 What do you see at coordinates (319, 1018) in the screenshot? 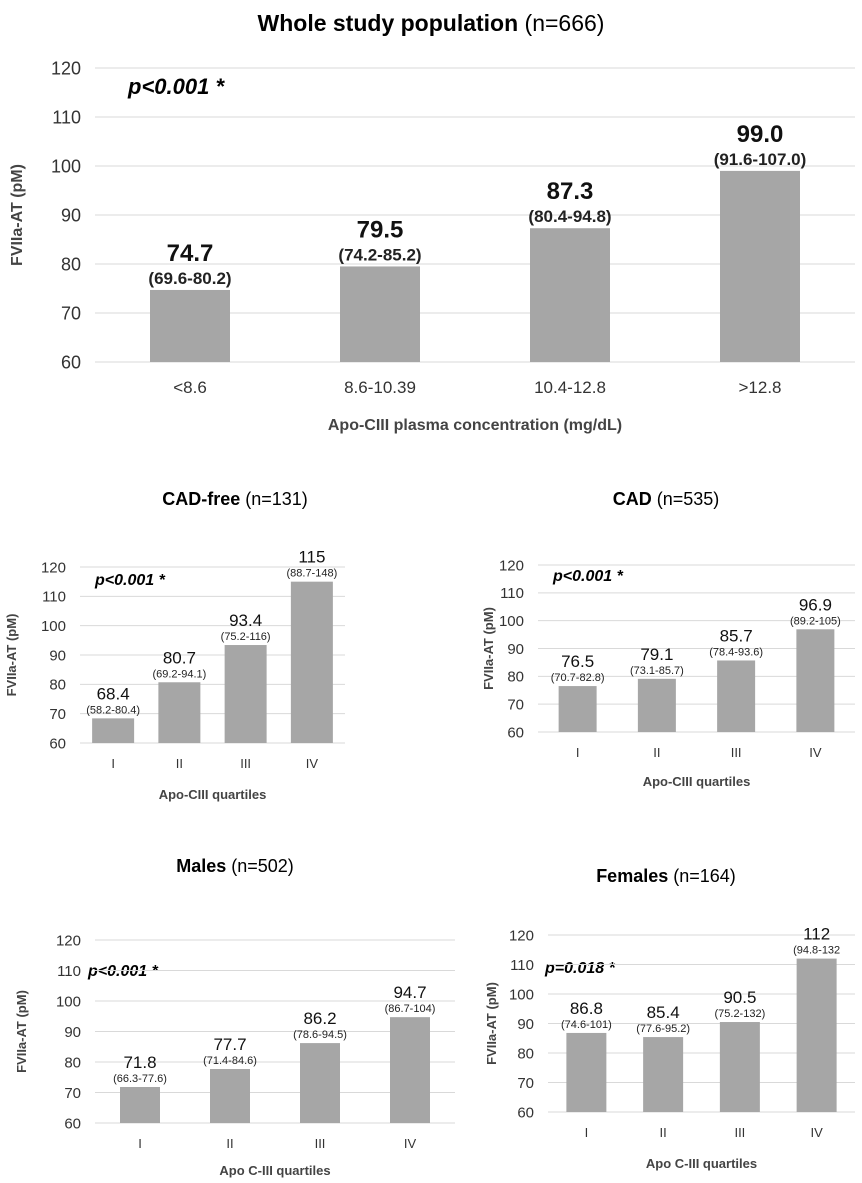
I see `value-label: 86.2` at bounding box center [319, 1018].